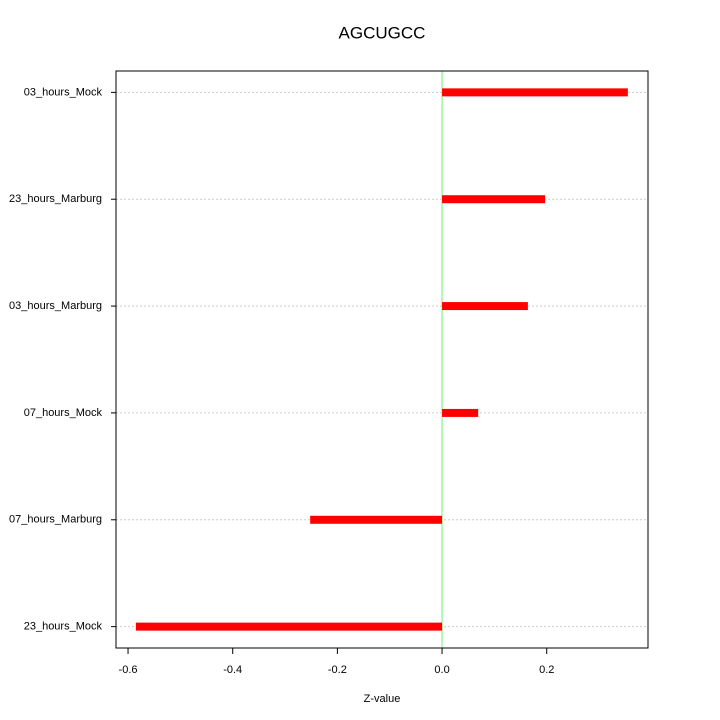  What do you see at coordinates (63, 413) in the screenshot?
I see `y-tick-label: 07_hours_Mock` at bounding box center [63, 413].